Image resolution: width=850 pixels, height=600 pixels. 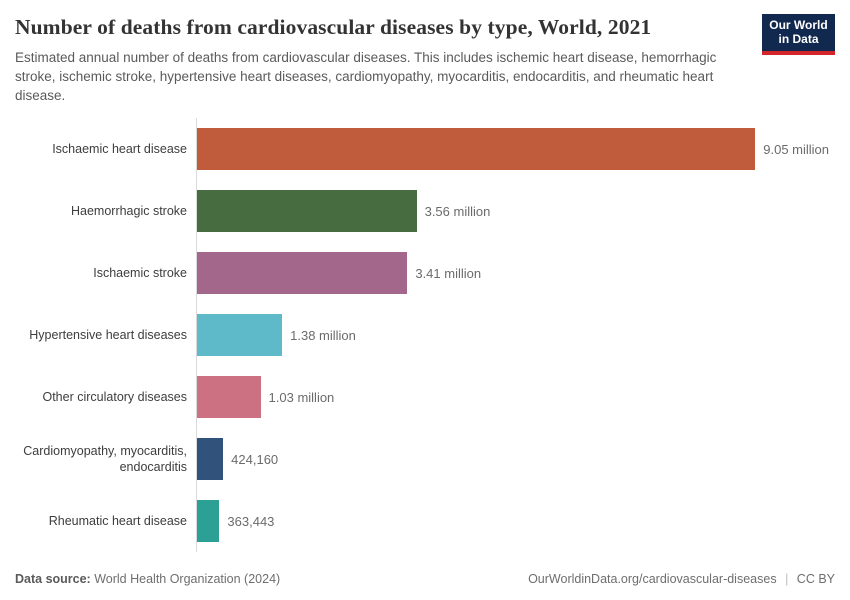 I want to click on bar-row: Ischaemic heart disease 9.05 million, so click(x=425, y=149).